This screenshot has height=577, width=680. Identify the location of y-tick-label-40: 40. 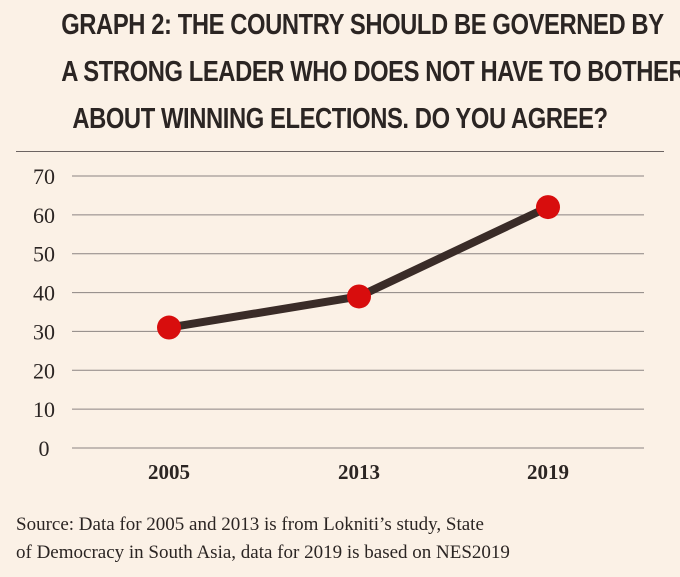
(44, 293).